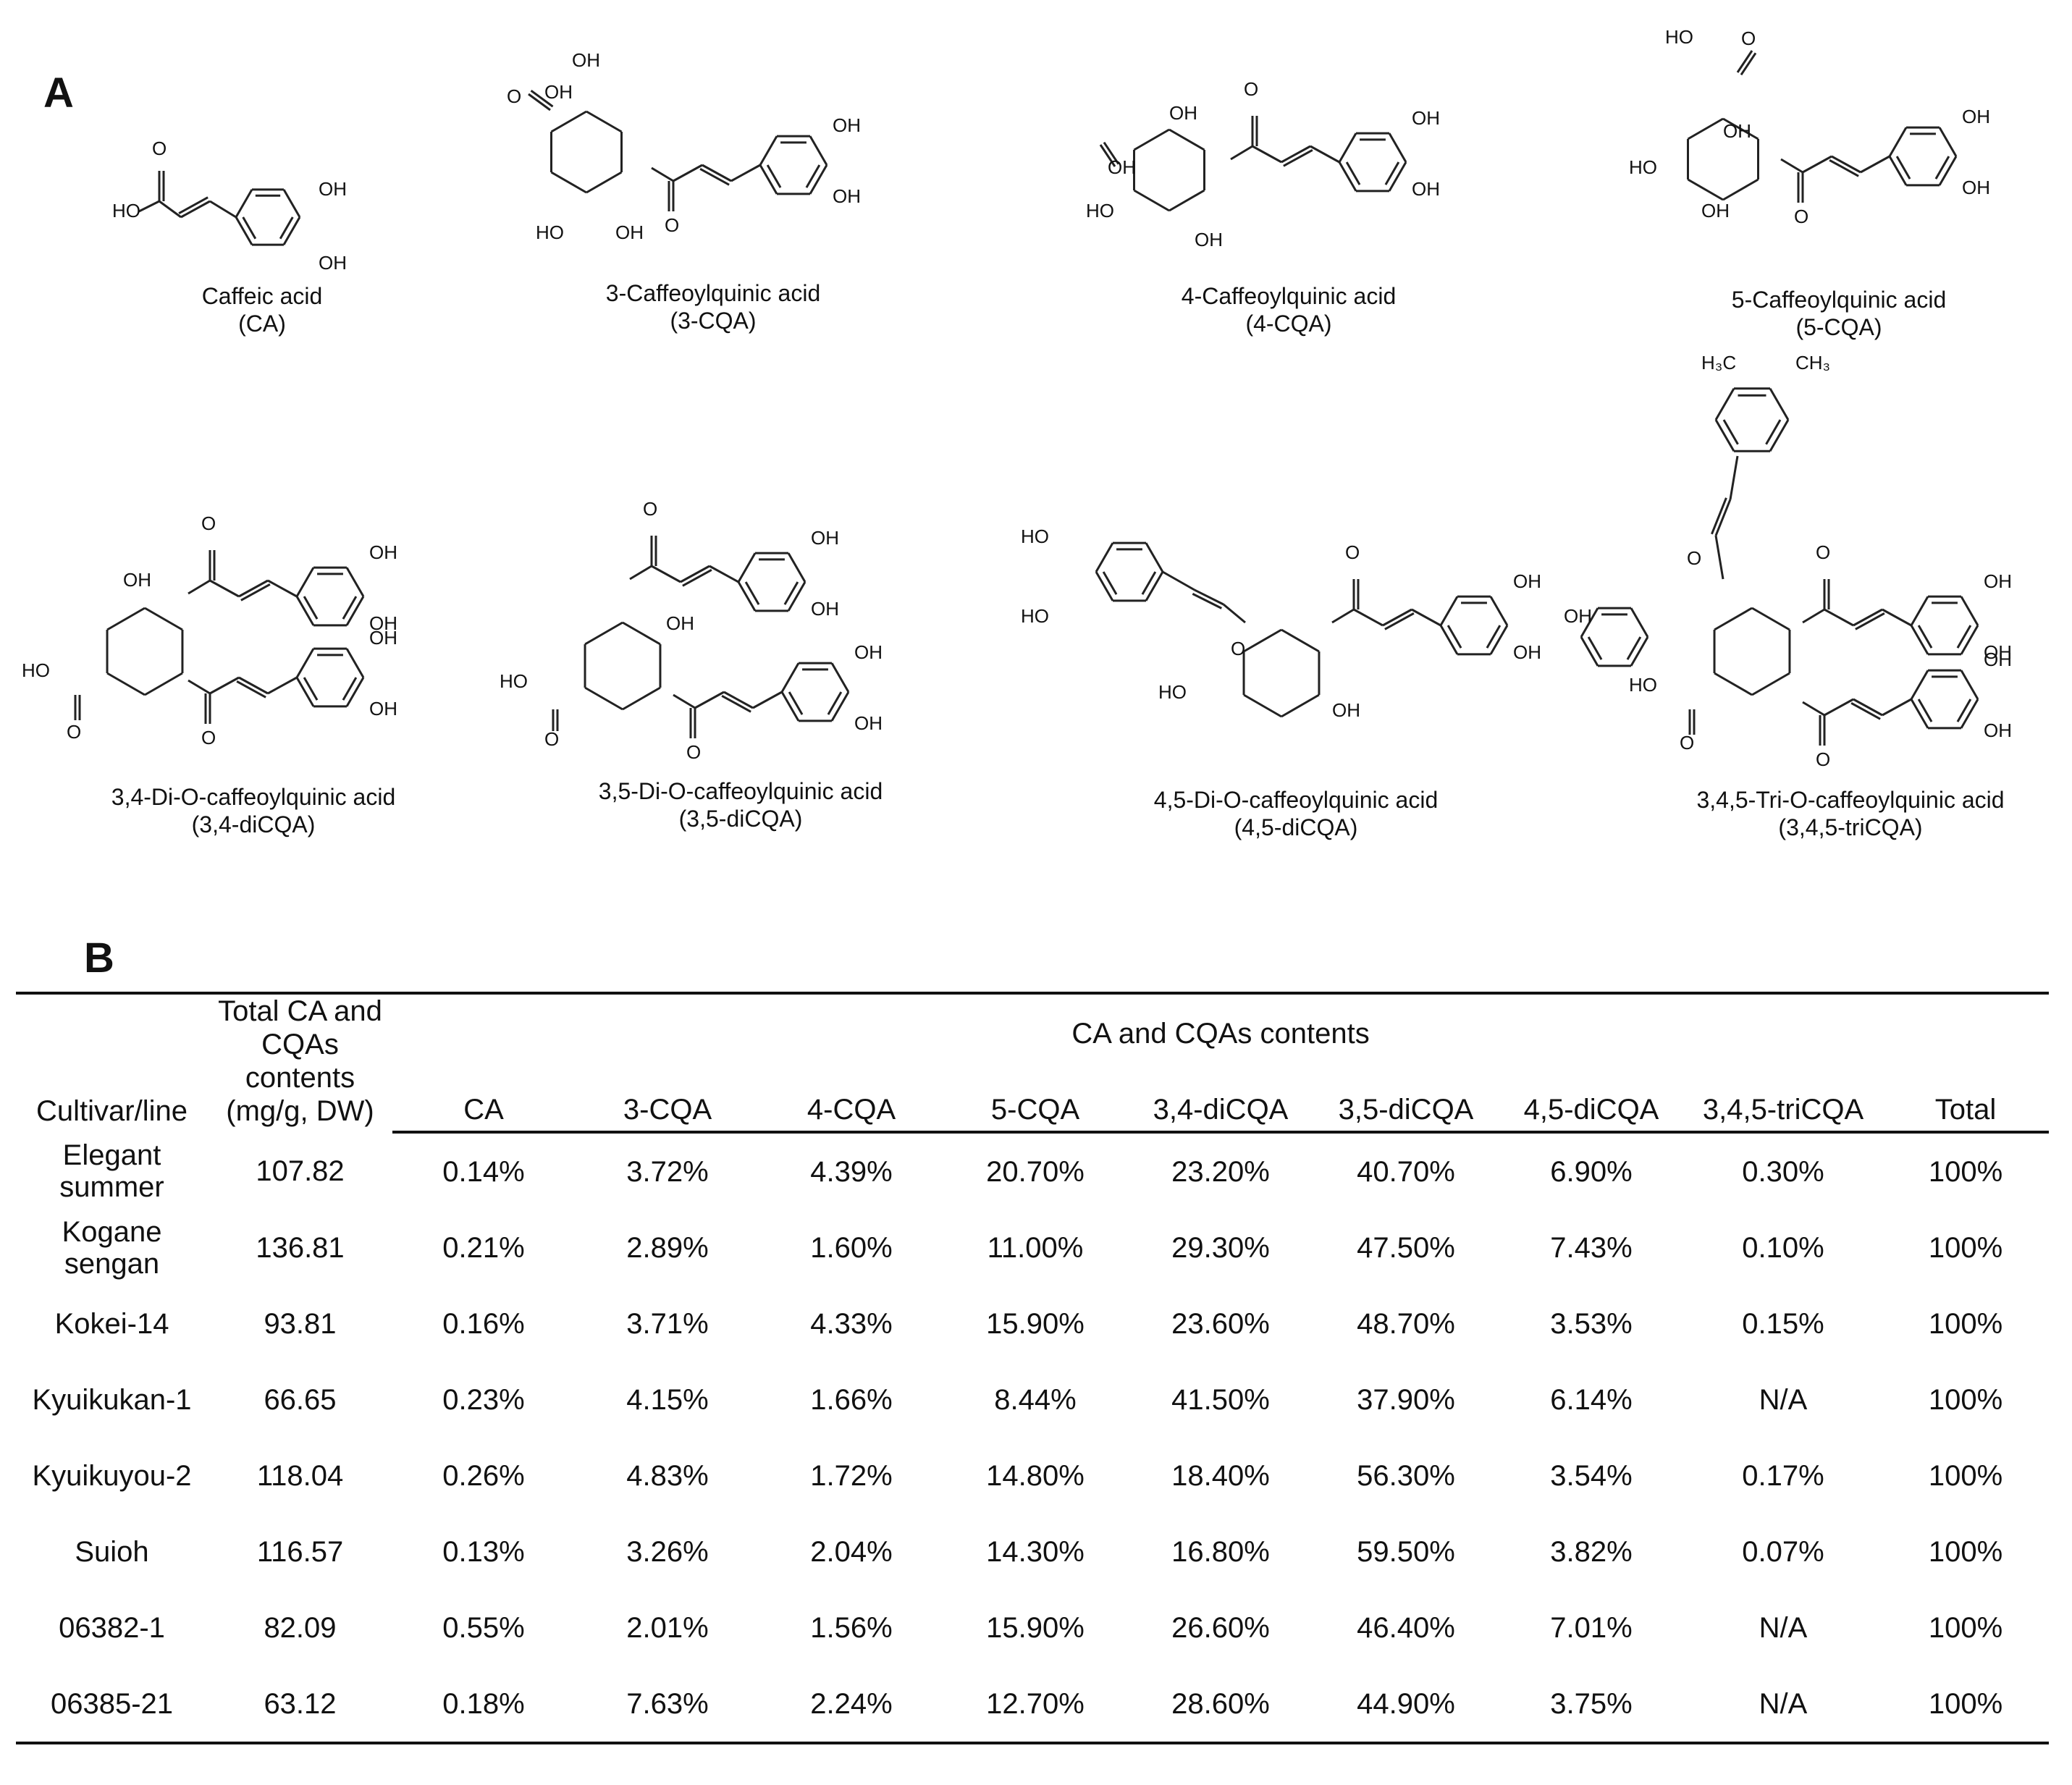 This screenshot has width=2072, height=1785. Describe the element at coordinates (300, 1323) in the screenshot. I see `total-content-cell: 93.81` at that location.